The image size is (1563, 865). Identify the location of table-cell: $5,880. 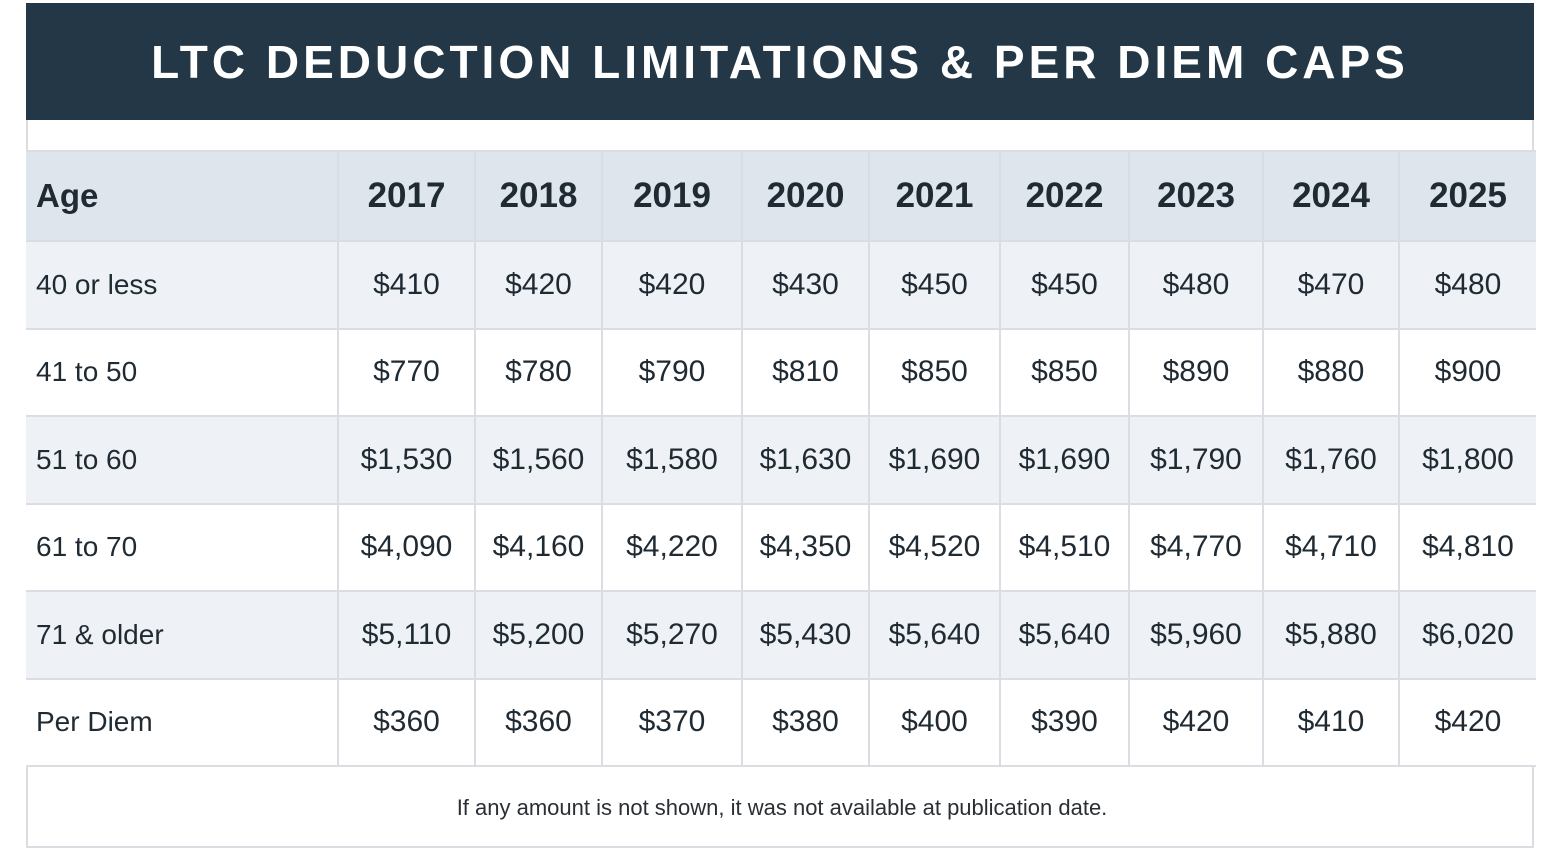
(1331, 635).